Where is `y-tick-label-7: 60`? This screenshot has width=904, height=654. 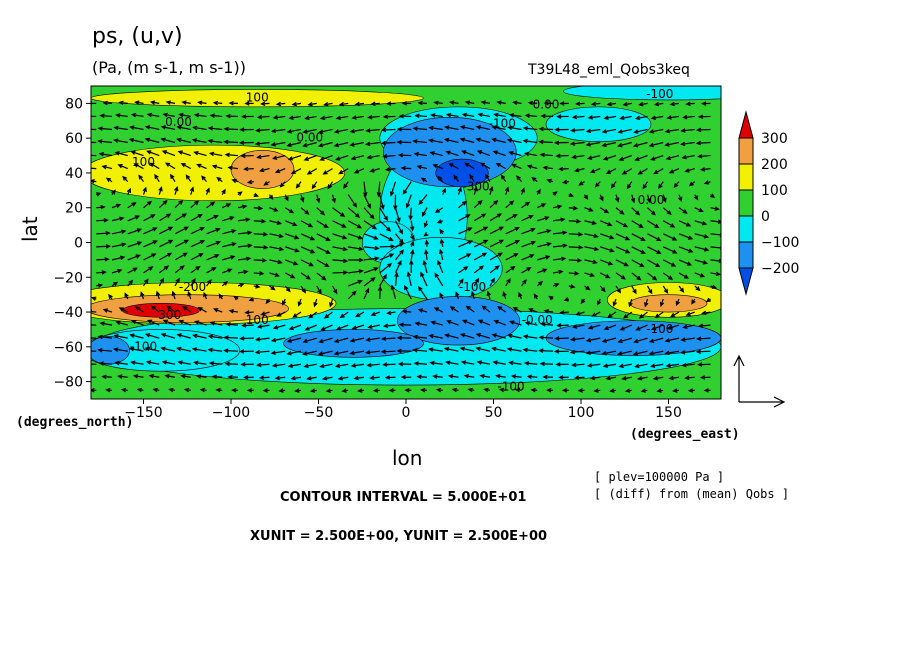 y-tick-label-7: 60 is located at coordinates (74, 139).